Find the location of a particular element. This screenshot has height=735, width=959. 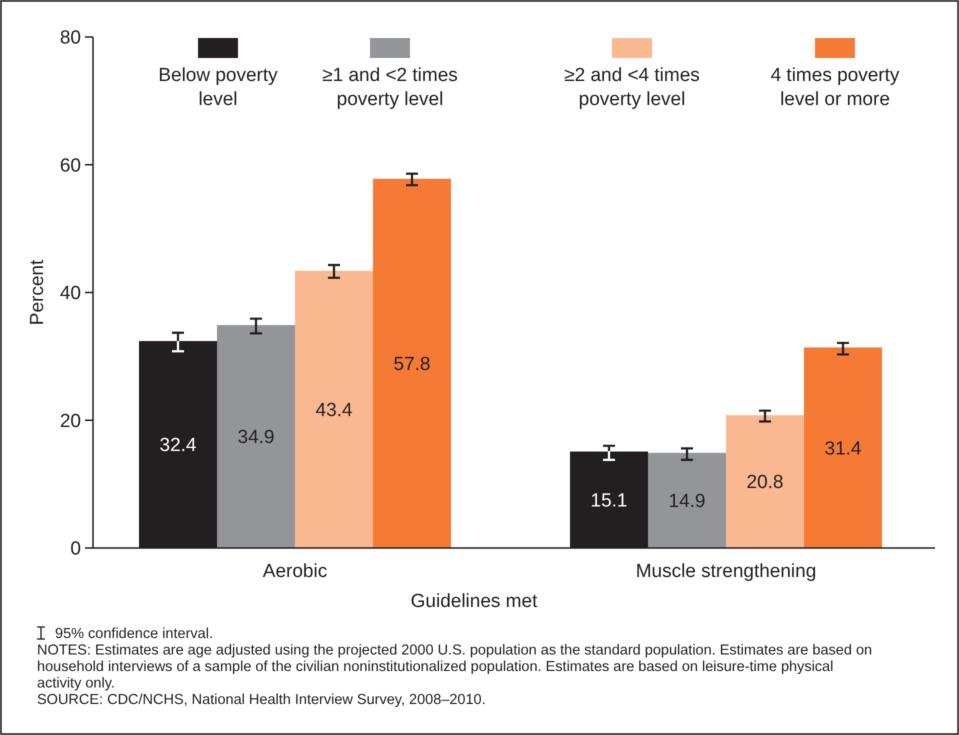

legend-label: Below poverty level is located at coordinates (218, 87).